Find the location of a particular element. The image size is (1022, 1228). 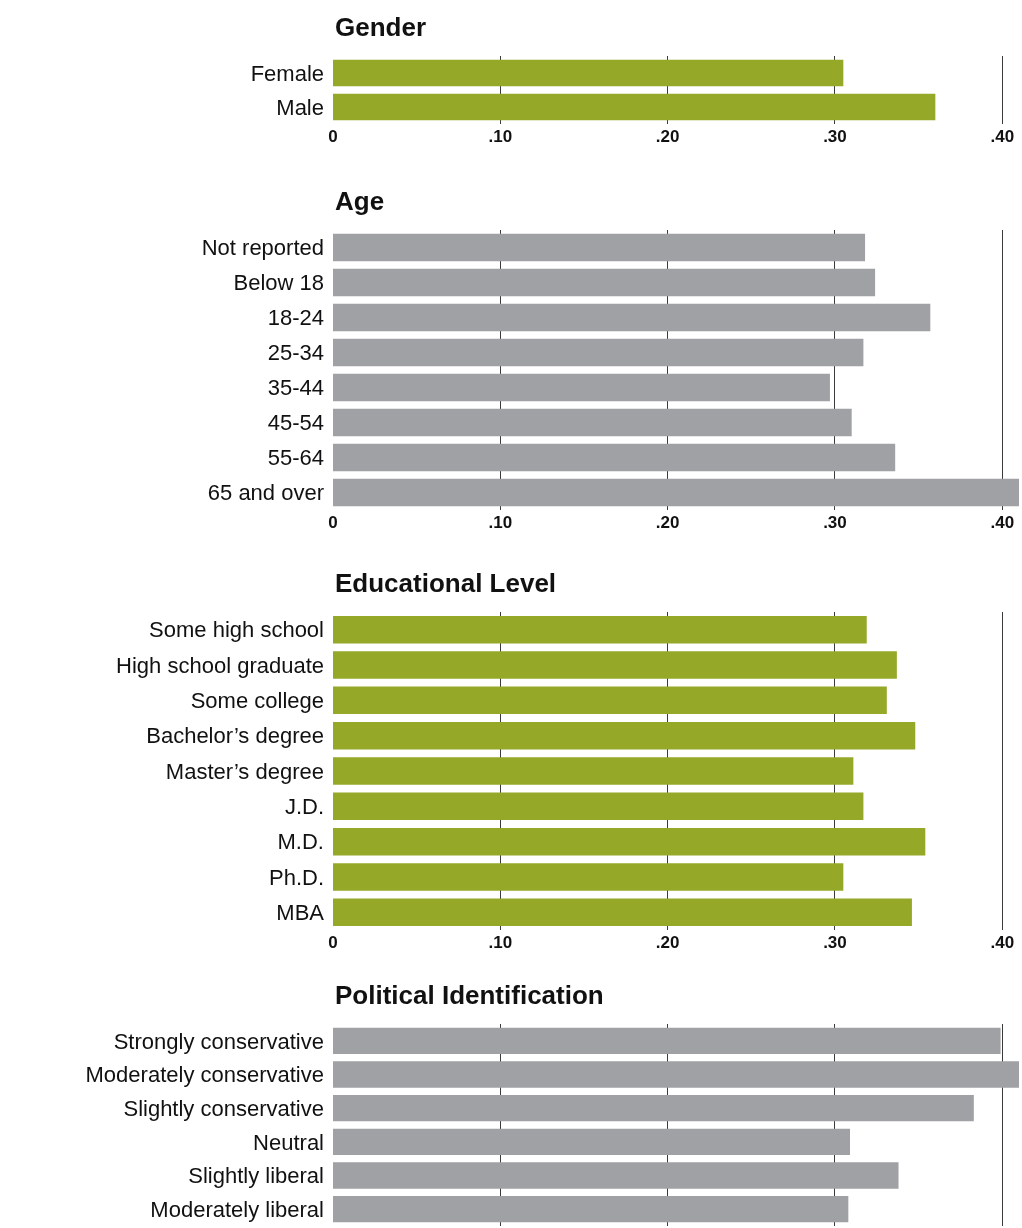

y-tick-label: 45-54 is located at coordinates (295, 423).